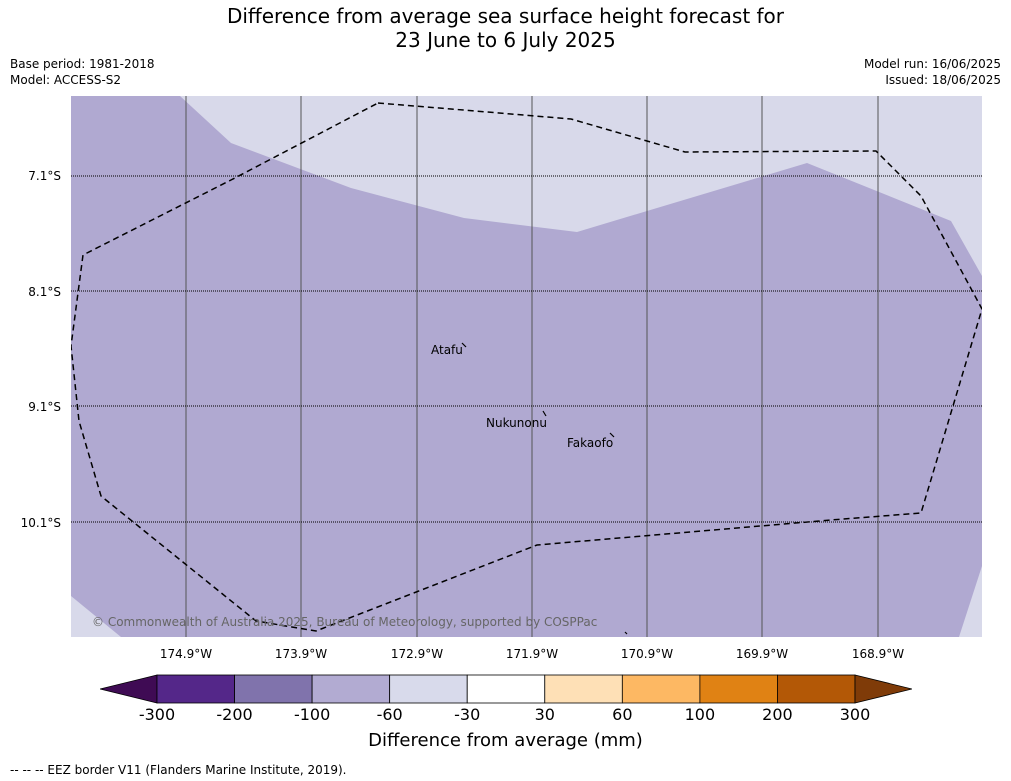 Image resolution: width=1011 pixels, height=781 pixels. What do you see at coordinates (82, 72) in the screenshot?
I see `meta-left: Base period: 1981-2018 Model: ACCESS-S2` at bounding box center [82, 72].